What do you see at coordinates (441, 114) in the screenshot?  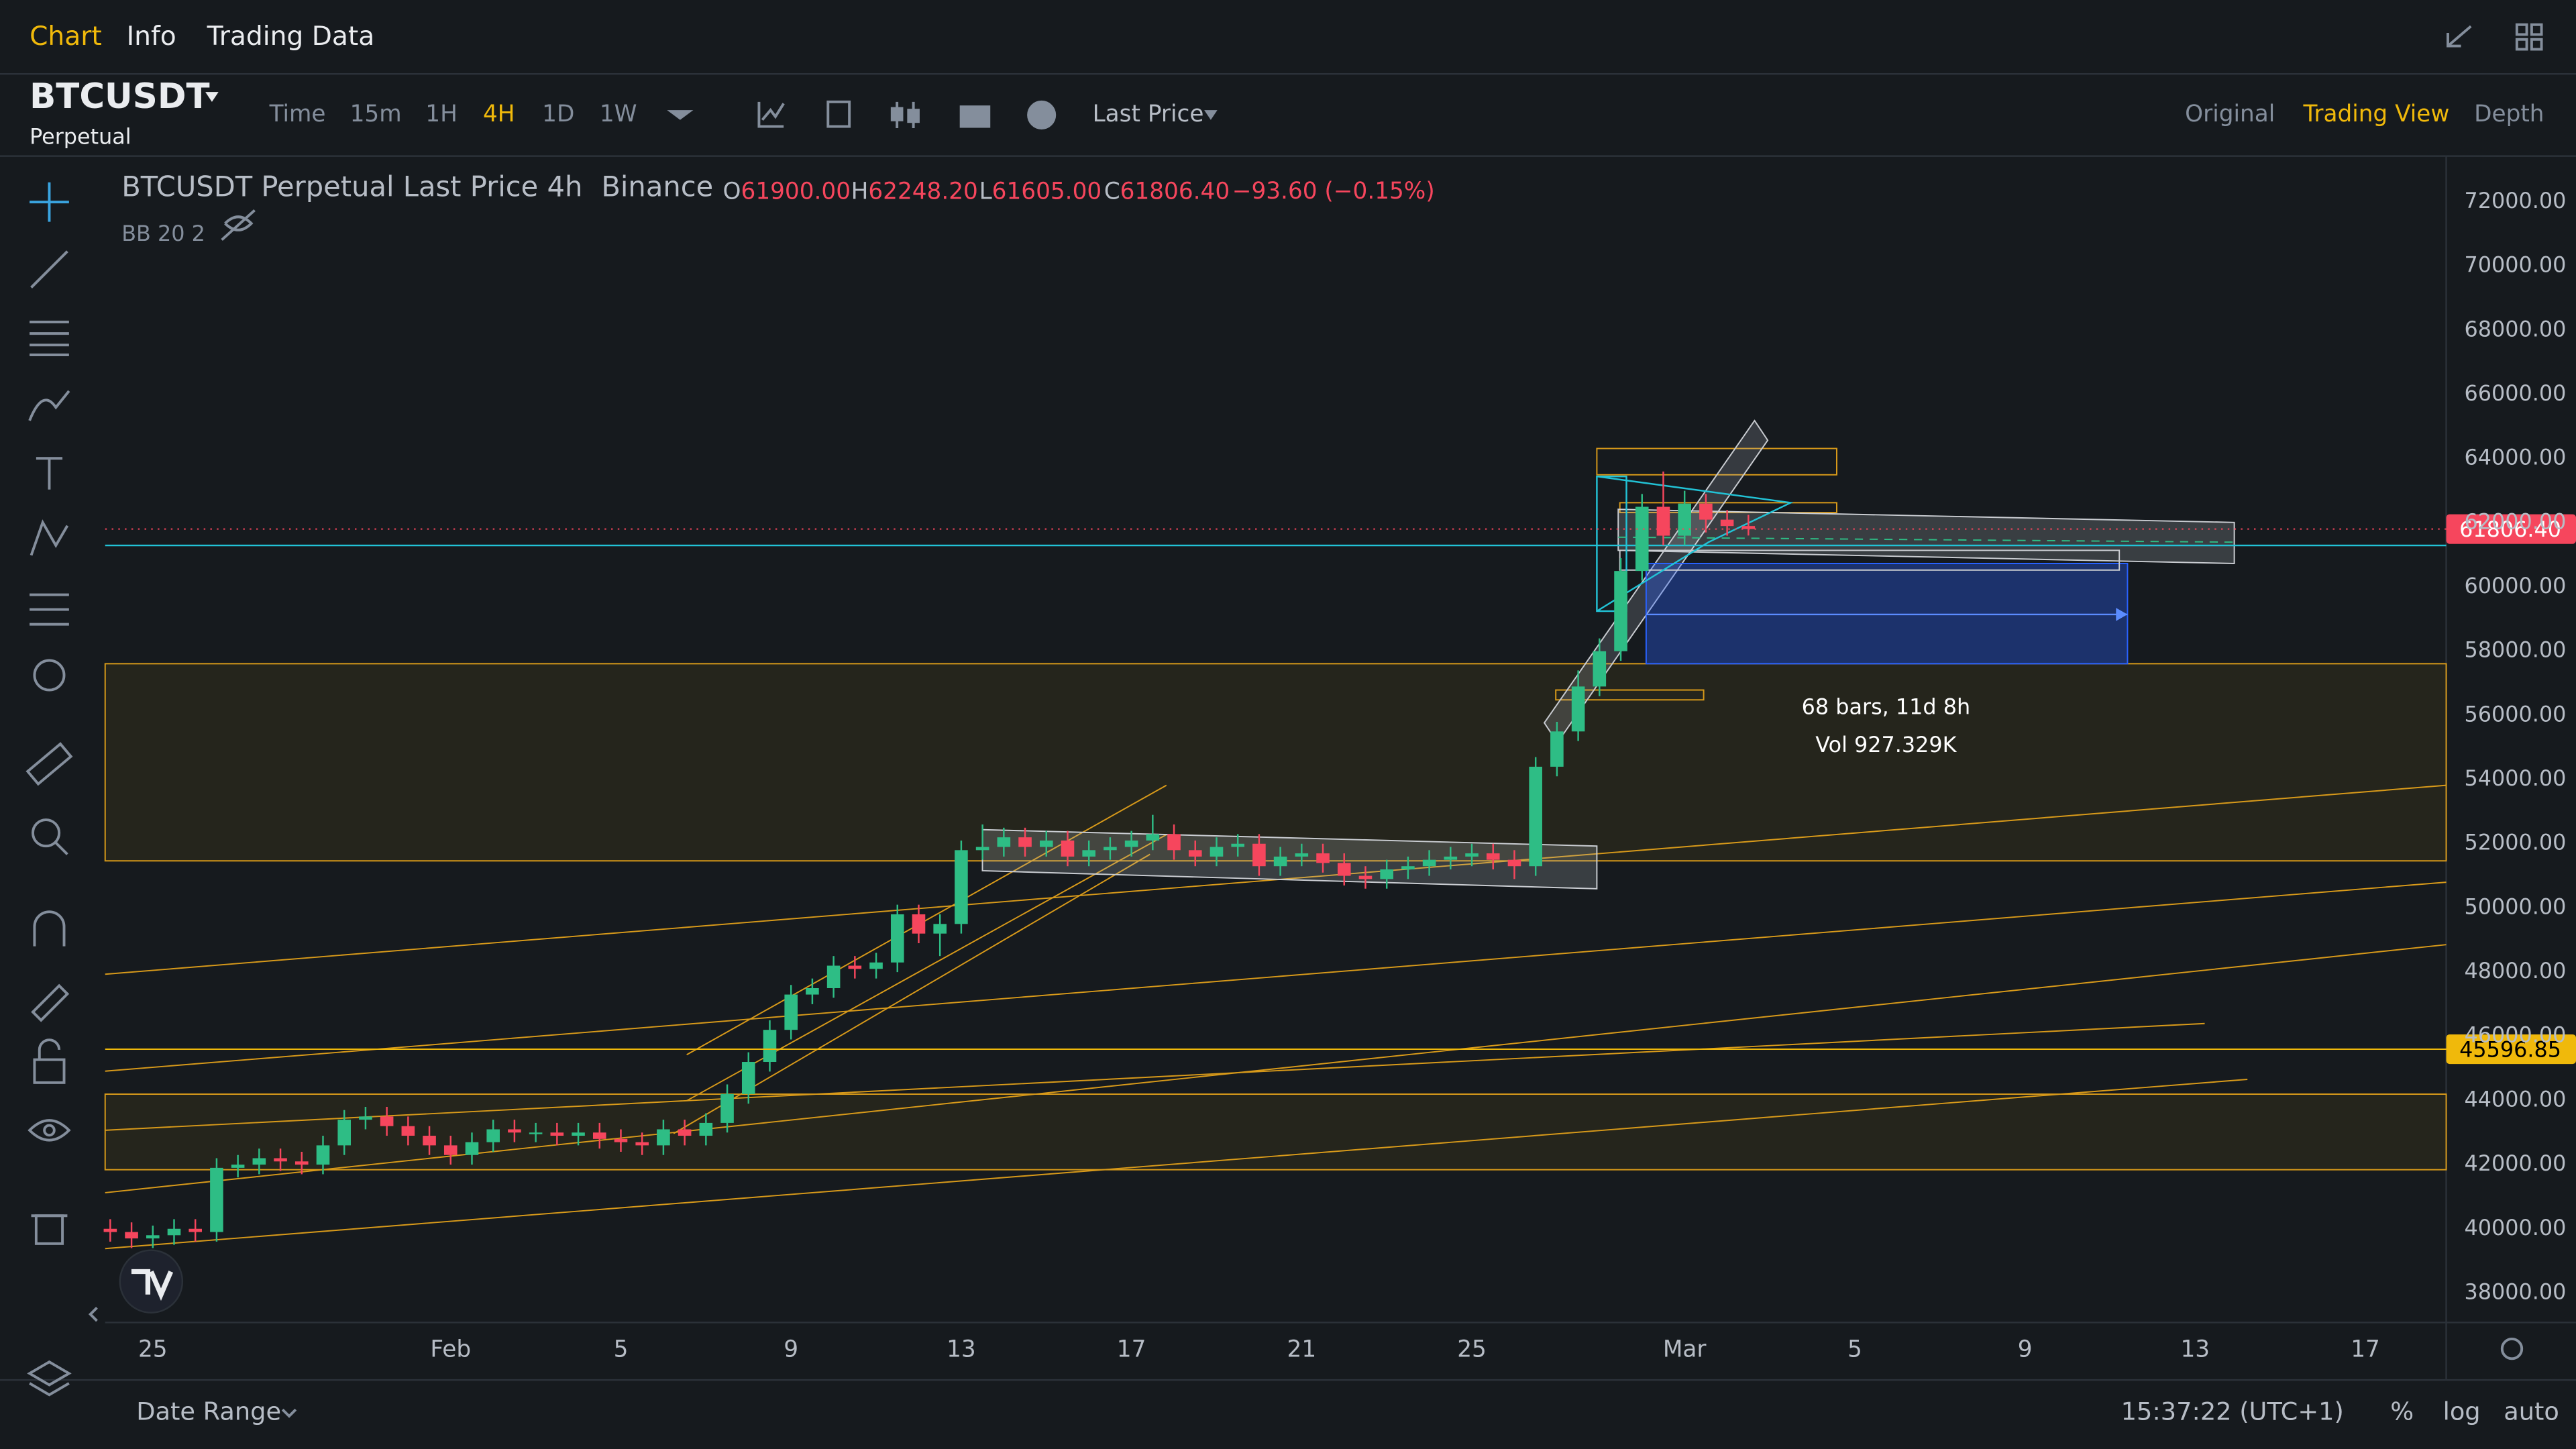 I see `interval-button: 1H` at bounding box center [441, 114].